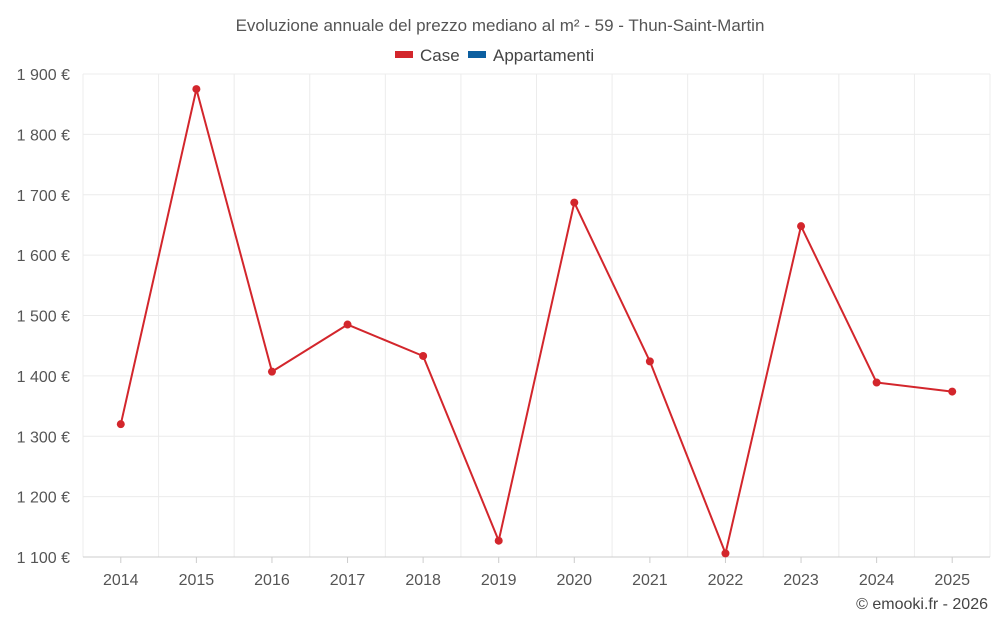  I want to click on y-tick-label: 1 200 €, so click(43, 498).